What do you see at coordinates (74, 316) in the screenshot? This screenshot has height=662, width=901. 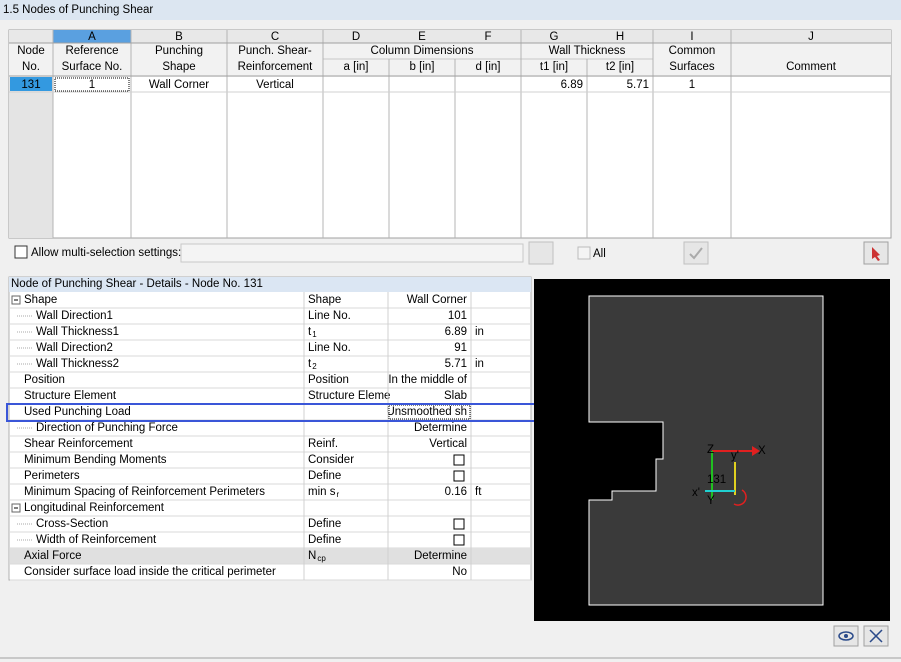 I see `property-label: Wall Direction1` at bounding box center [74, 316].